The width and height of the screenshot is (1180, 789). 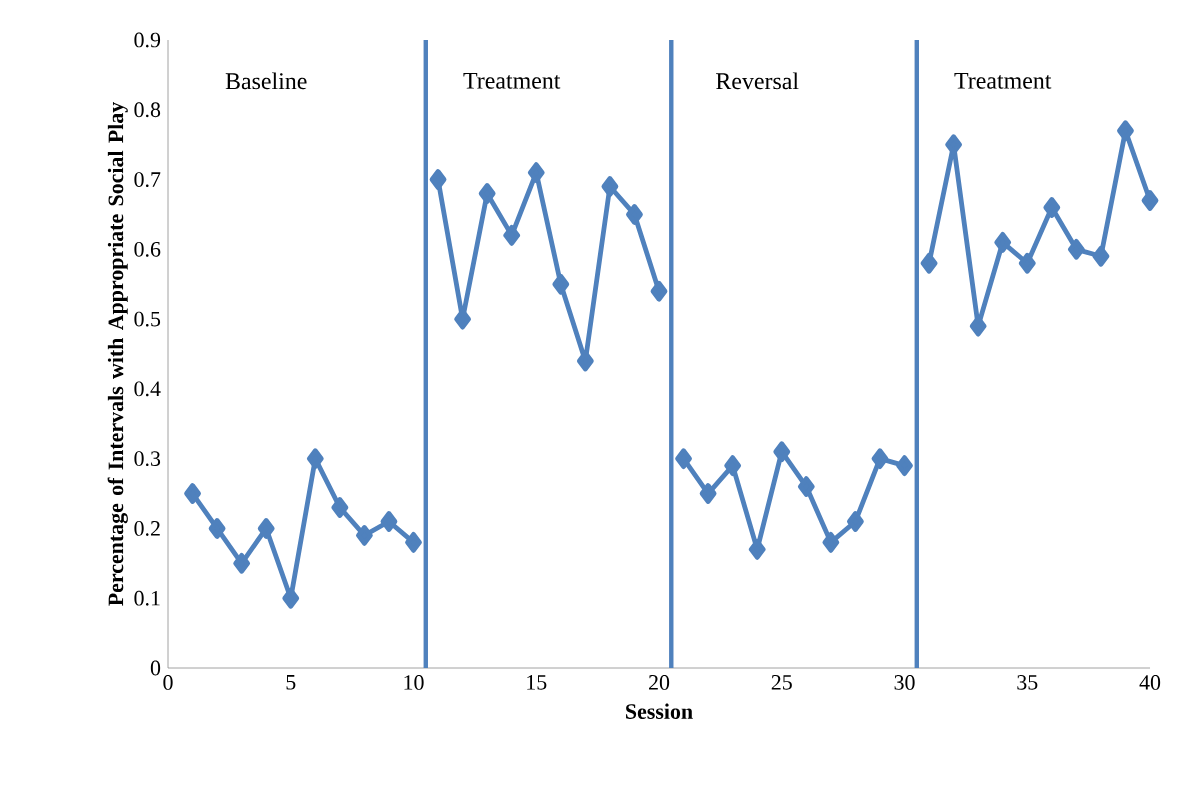 I want to click on y-tick-label: 0.6, so click(x=147, y=249).